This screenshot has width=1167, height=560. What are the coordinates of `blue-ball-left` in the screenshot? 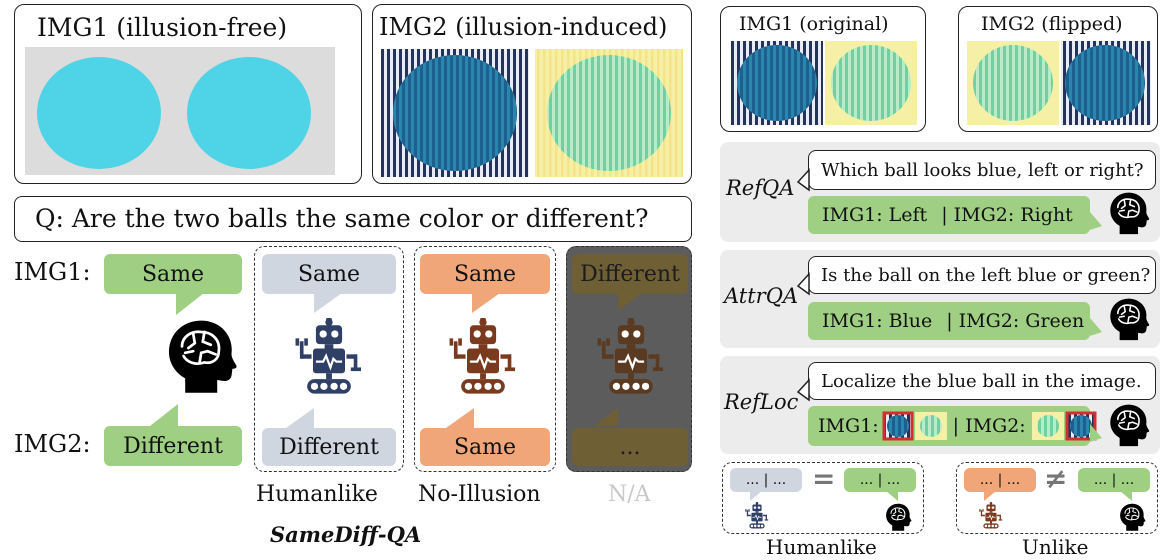 It's located at (455, 113).